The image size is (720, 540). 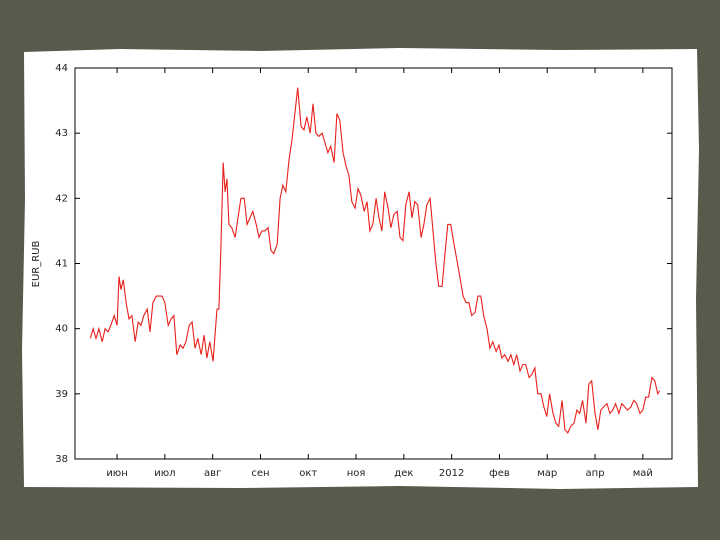 What do you see at coordinates (595, 473) in the screenshot?
I see `x-tick-label: апр` at bounding box center [595, 473].